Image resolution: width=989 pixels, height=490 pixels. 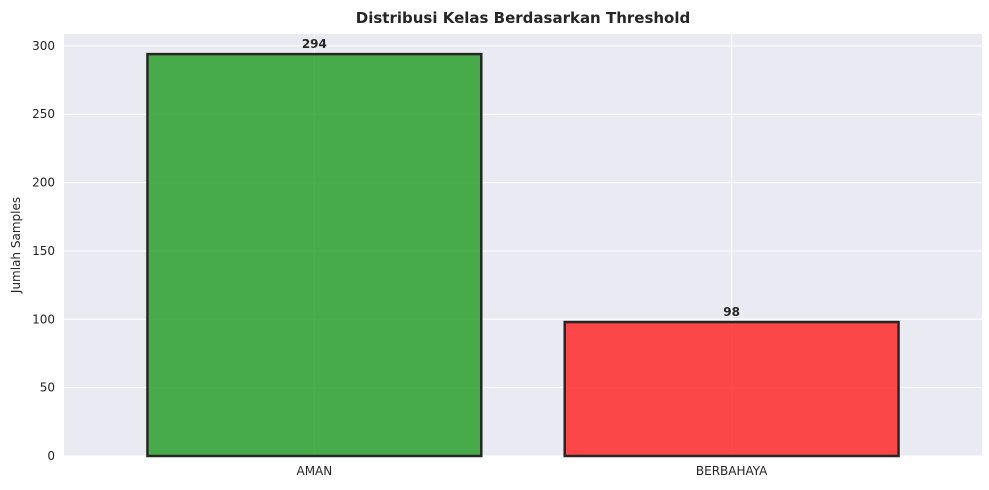 What do you see at coordinates (314, 471) in the screenshot?
I see `x-tick-label: AMAN` at bounding box center [314, 471].